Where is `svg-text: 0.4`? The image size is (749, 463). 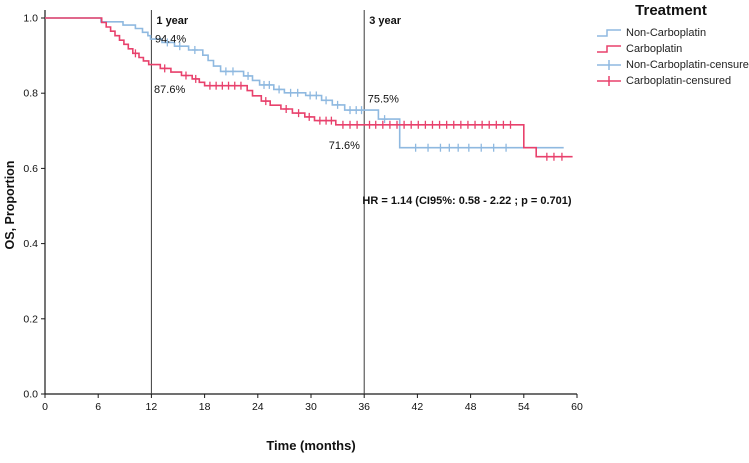 svg-text: 0.4 is located at coordinates (30, 244).